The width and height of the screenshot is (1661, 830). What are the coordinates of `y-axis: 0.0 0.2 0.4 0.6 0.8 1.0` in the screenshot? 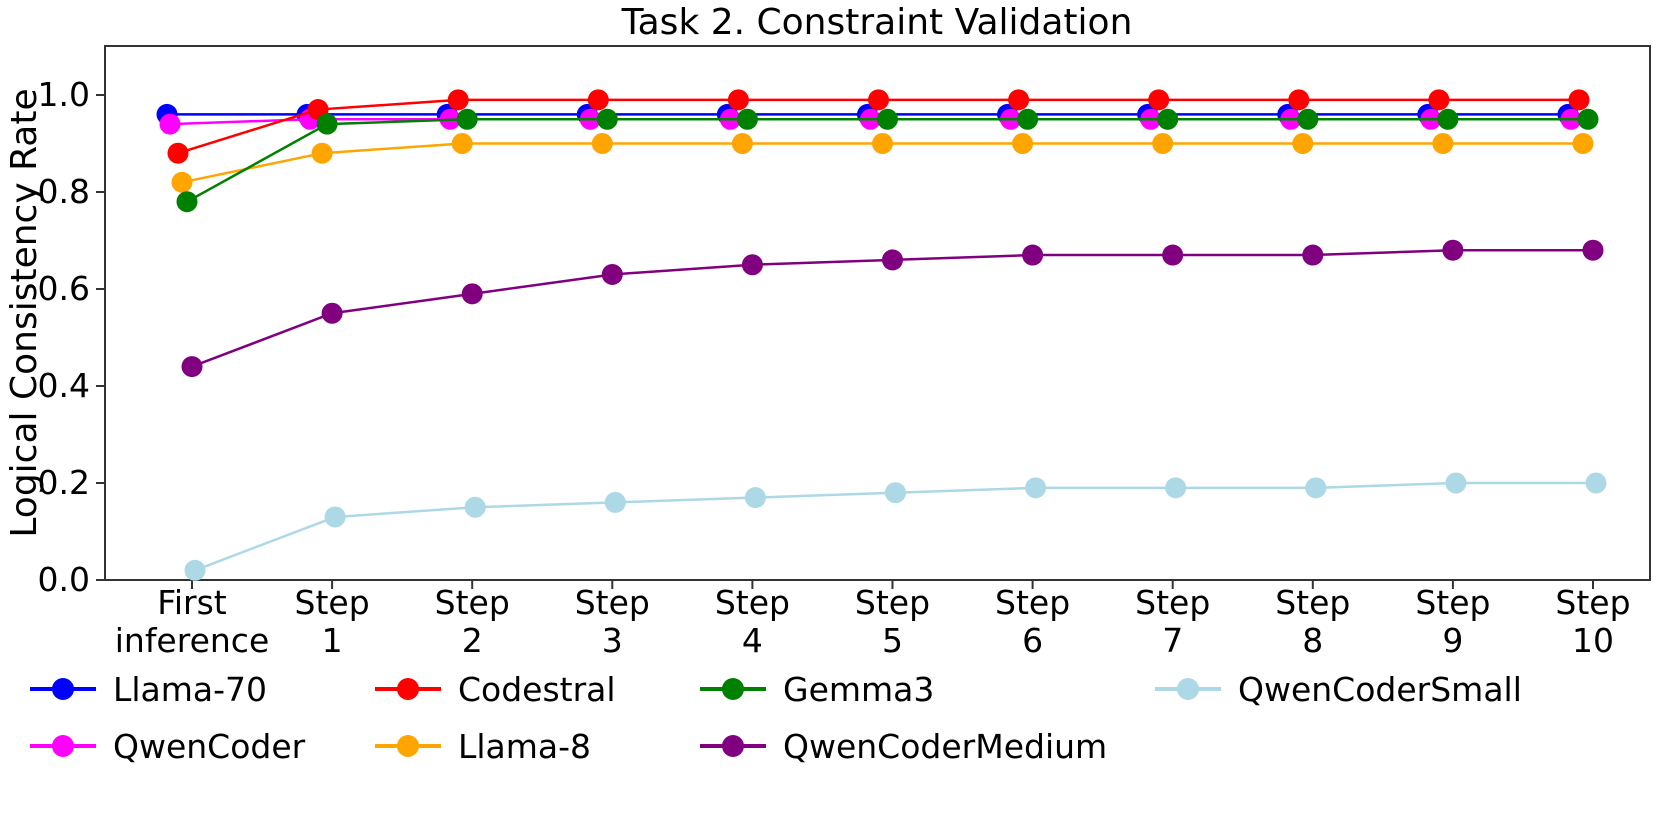 It's located at (71, 337).